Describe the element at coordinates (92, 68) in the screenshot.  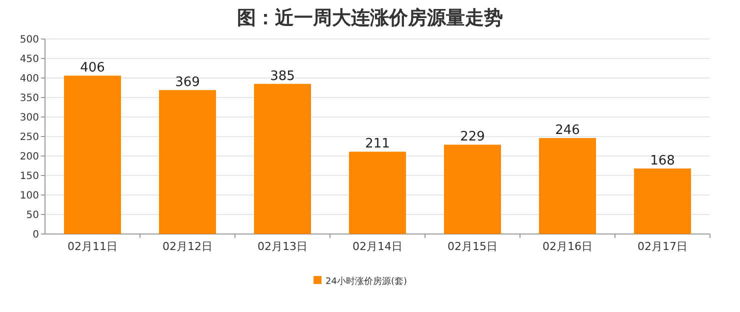
I see `data-label: 406` at that location.